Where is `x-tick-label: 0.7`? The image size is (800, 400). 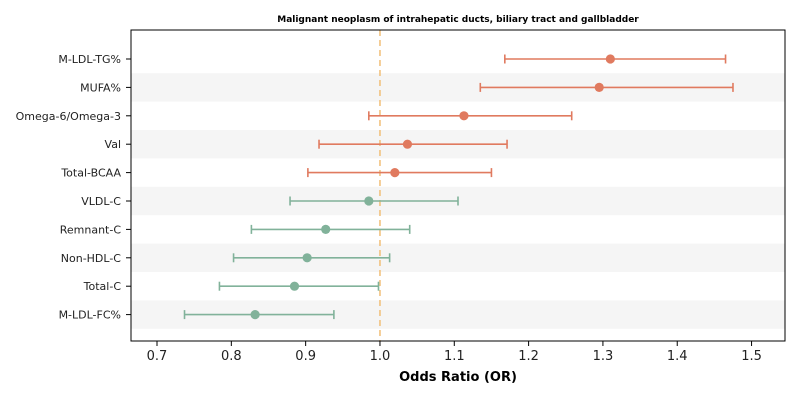
x-tick-label: 0.7 is located at coordinates (157, 356).